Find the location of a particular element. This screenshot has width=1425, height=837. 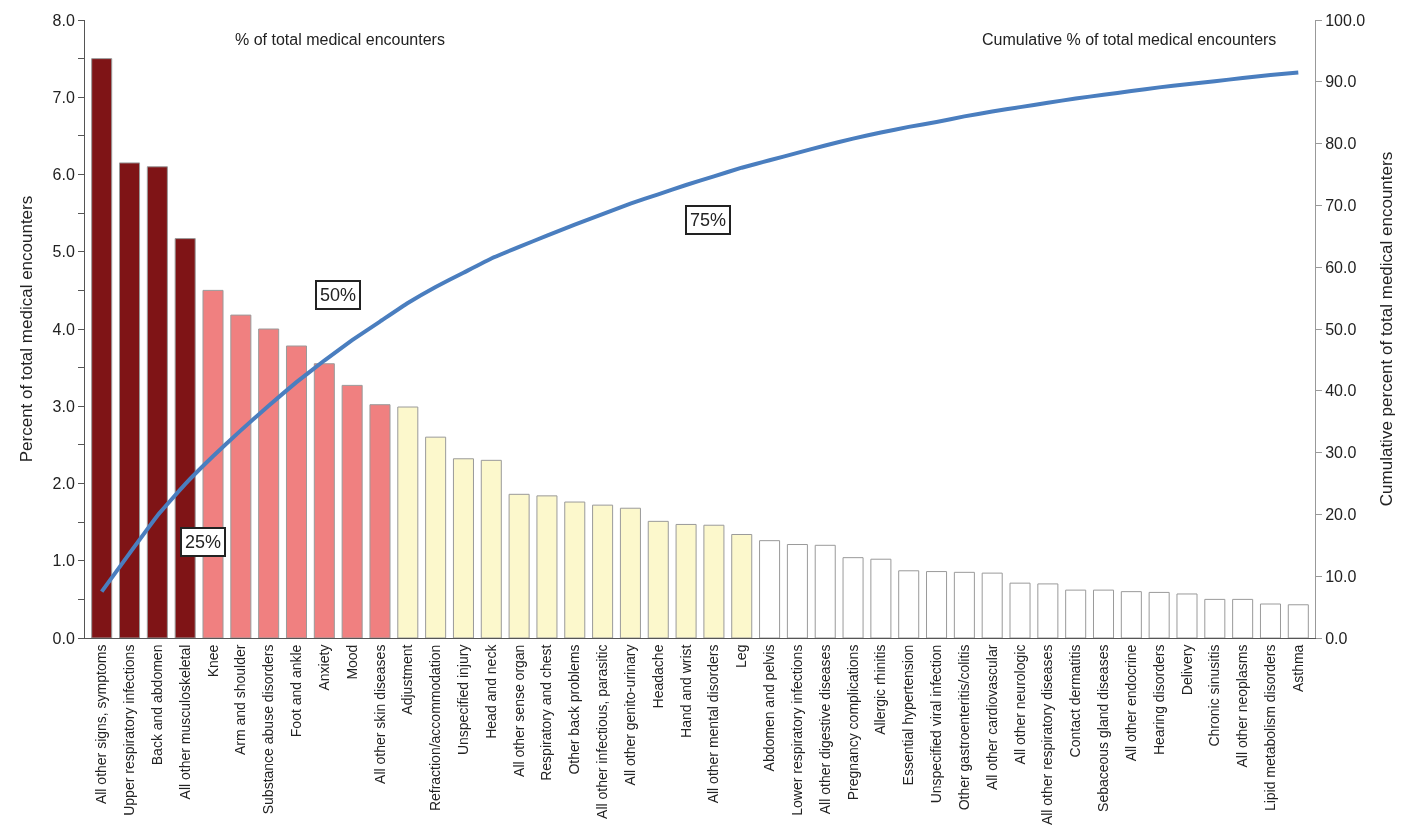

x-tick-label: Headache is located at coordinates (657, 676).